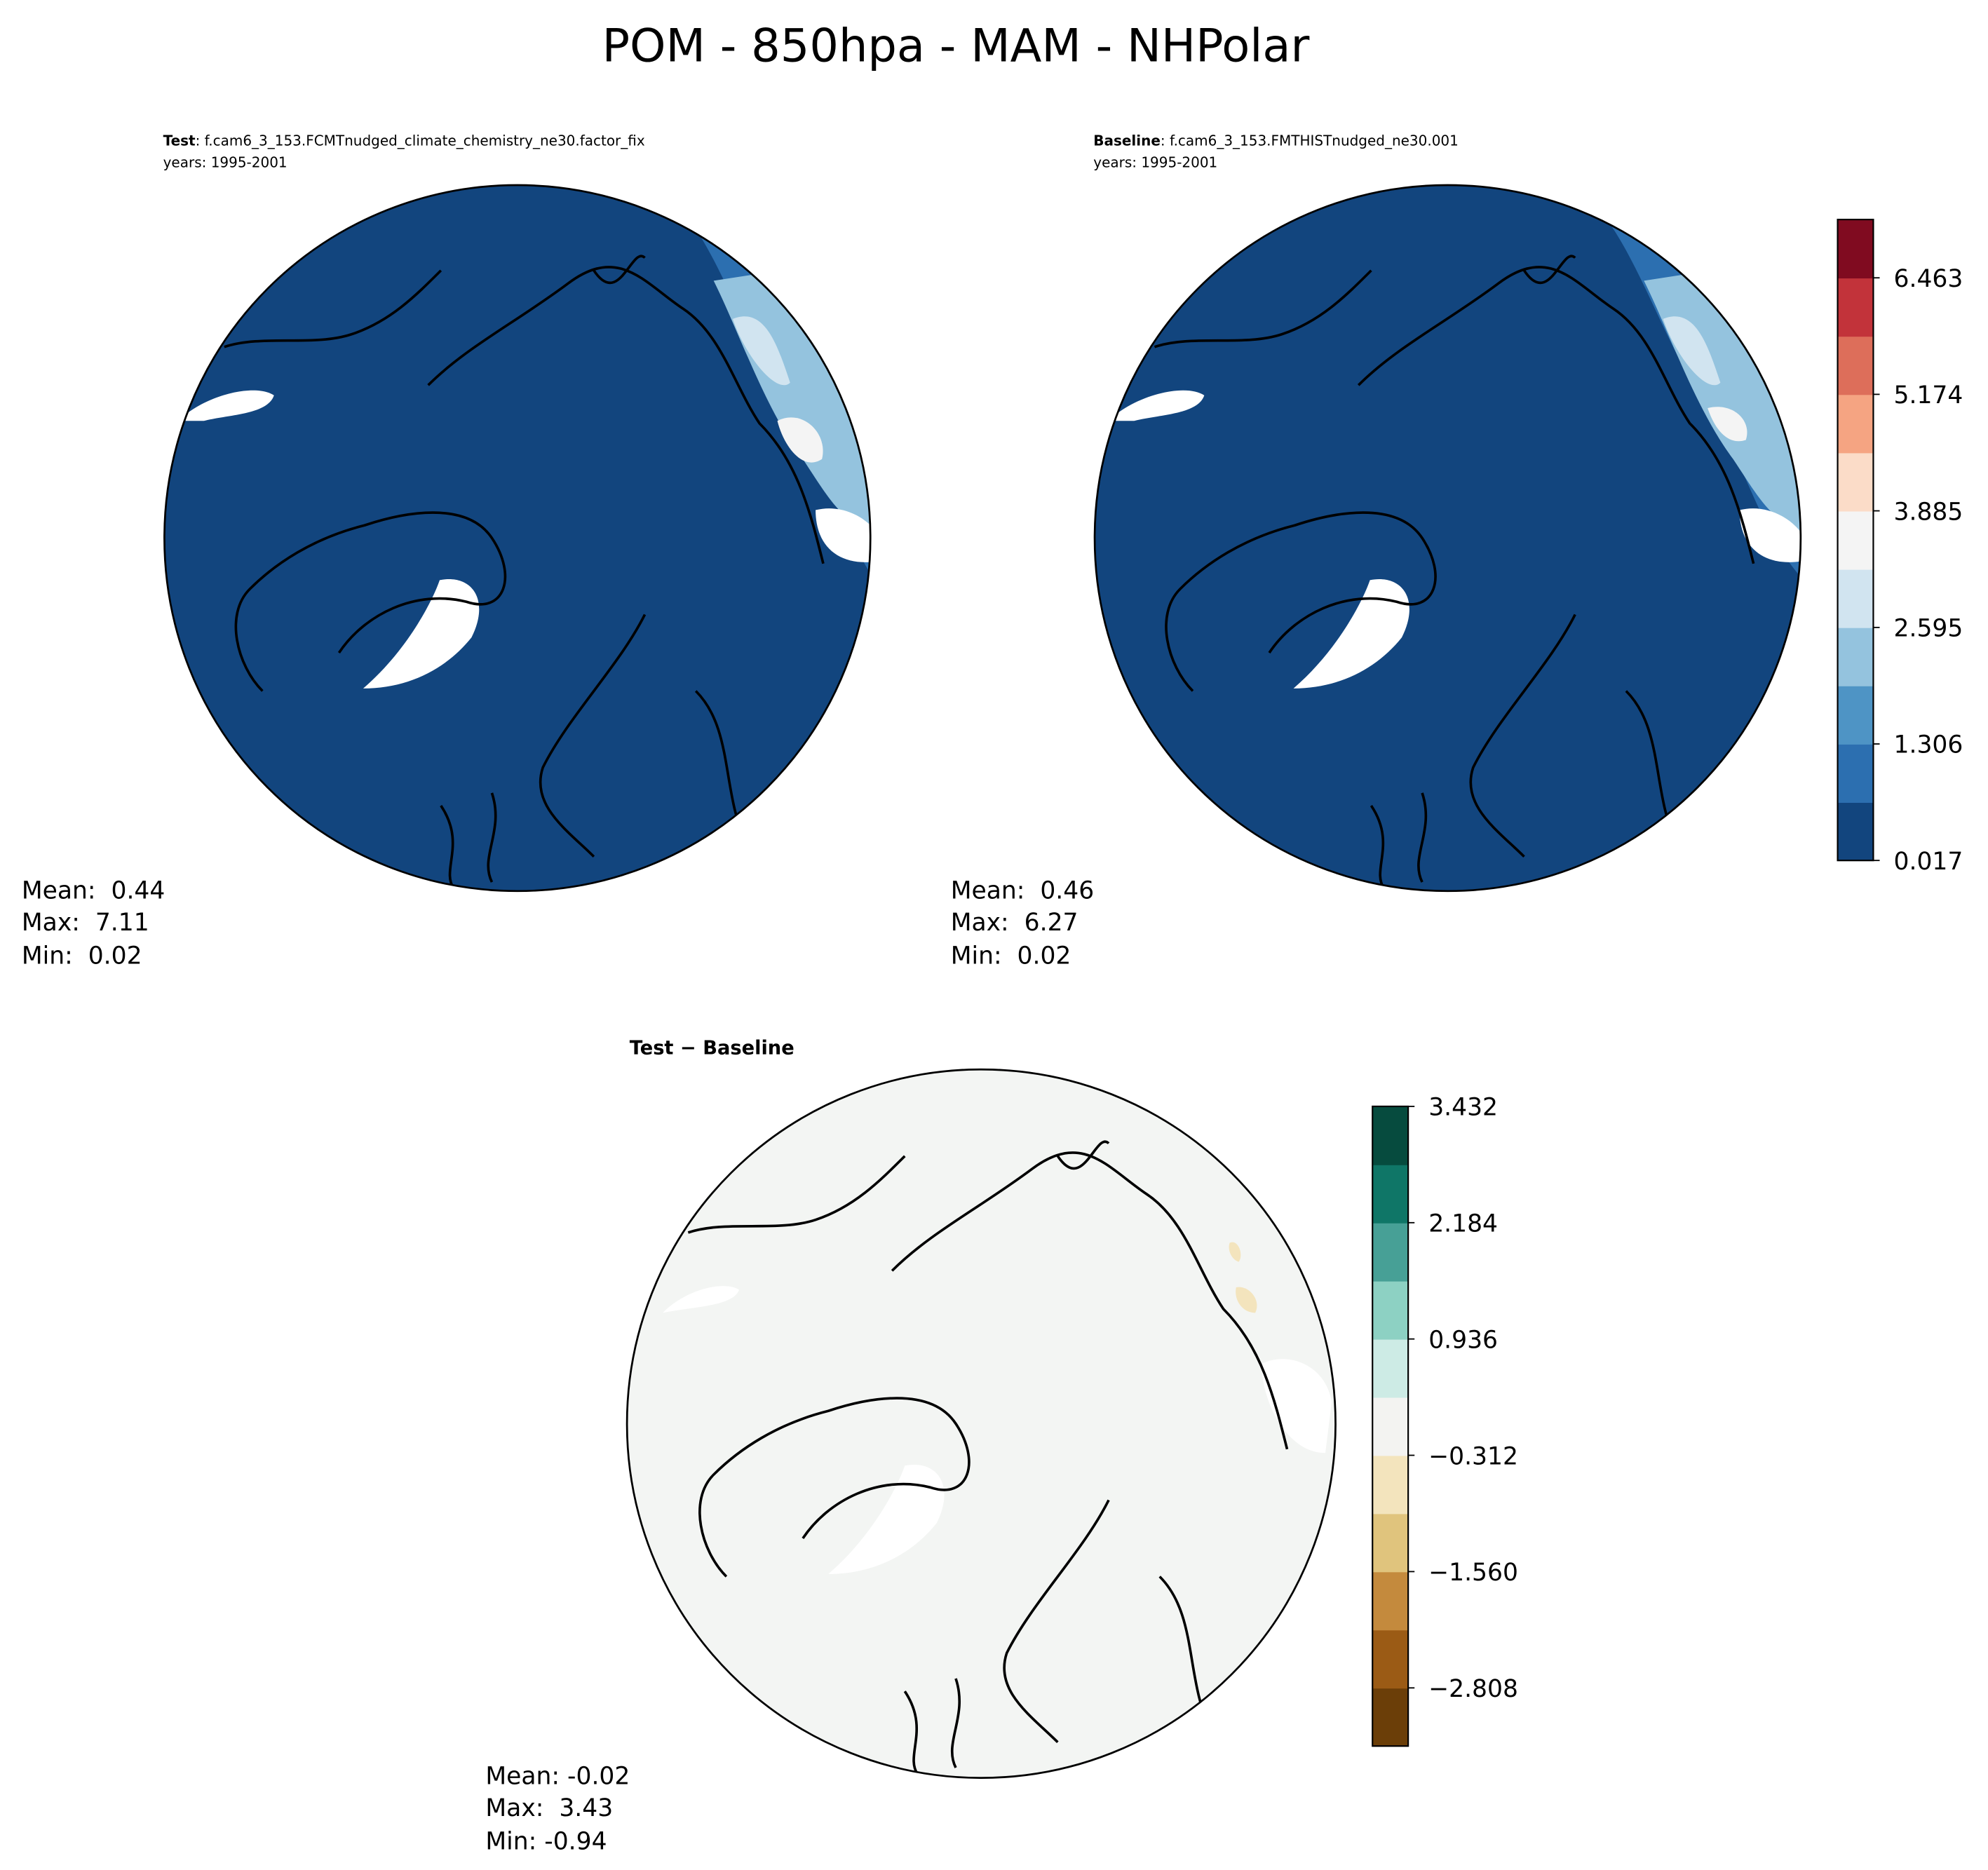 This screenshot has width=1988, height=1870. I want to click on stat: Max: 7.11, so click(85, 923).